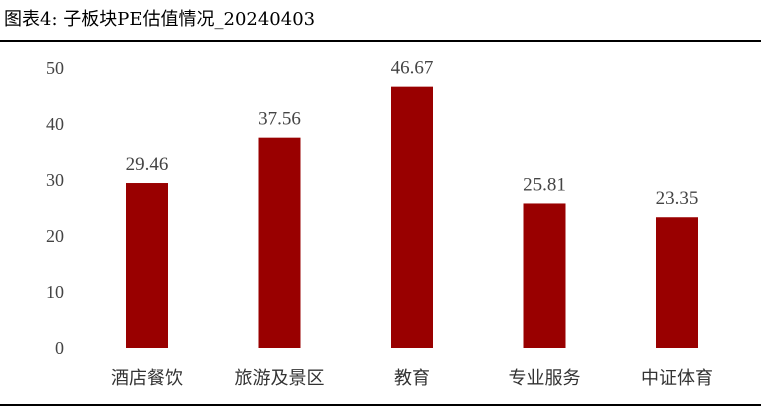 Image resolution: width=761 pixels, height=409 pixels. What do you see at coordinates (677, 198) in the screenshot?
I see `bar-value-label: 23.35` at bounding box center [677, 198].